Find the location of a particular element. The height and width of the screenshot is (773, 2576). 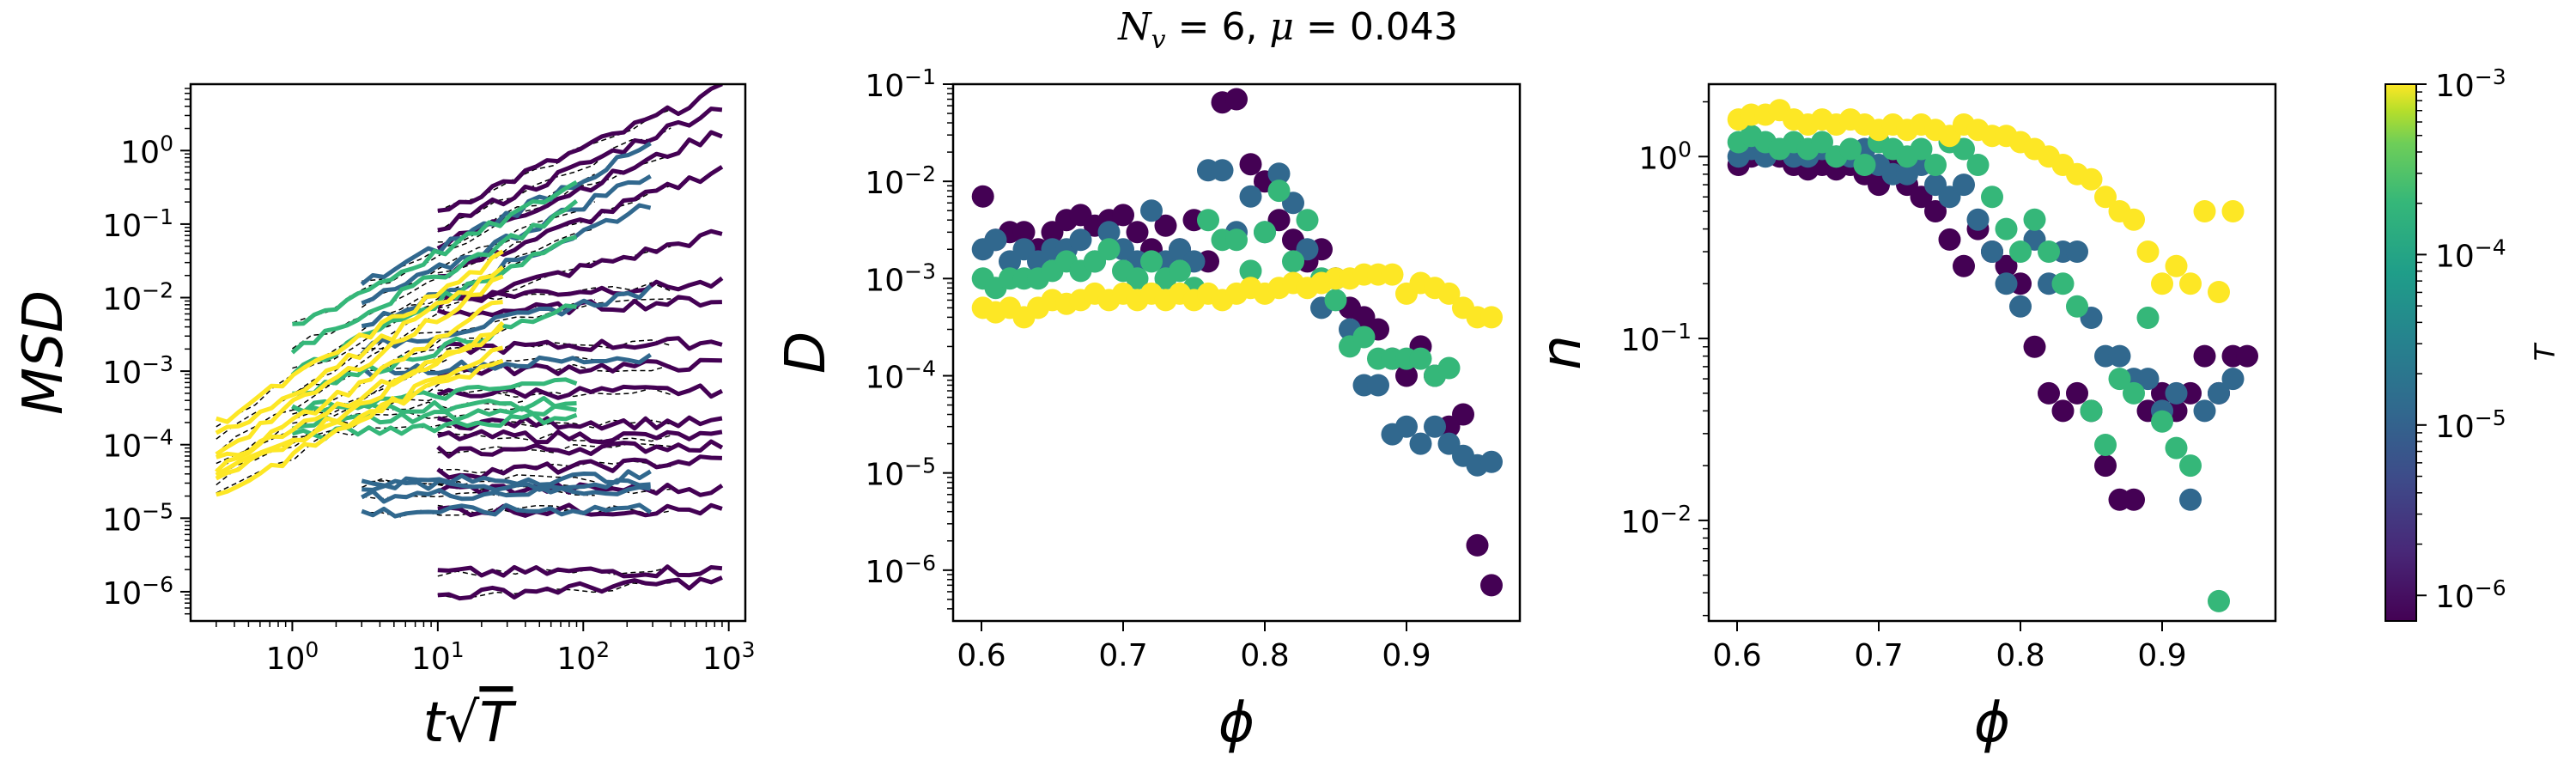

colorbar-tick-label: 10⁻⁶ is located at coordinates (2470, 595).